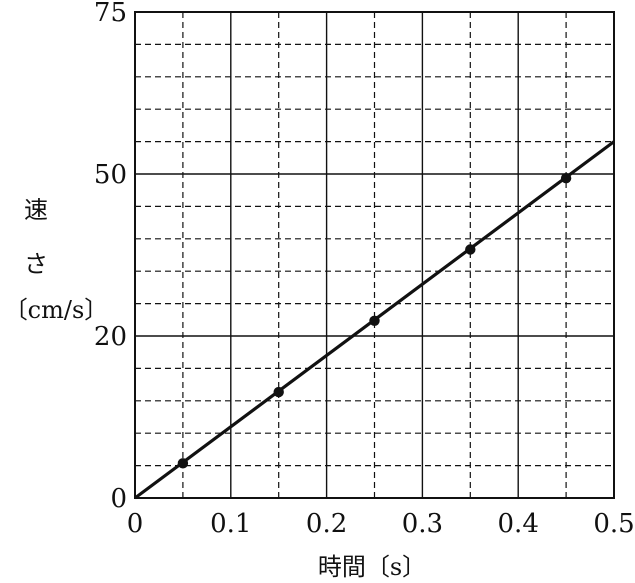 The height and width of the screenshot is (583, 635). I want to click on x-tick-label: 0.2, so click(326, 524).